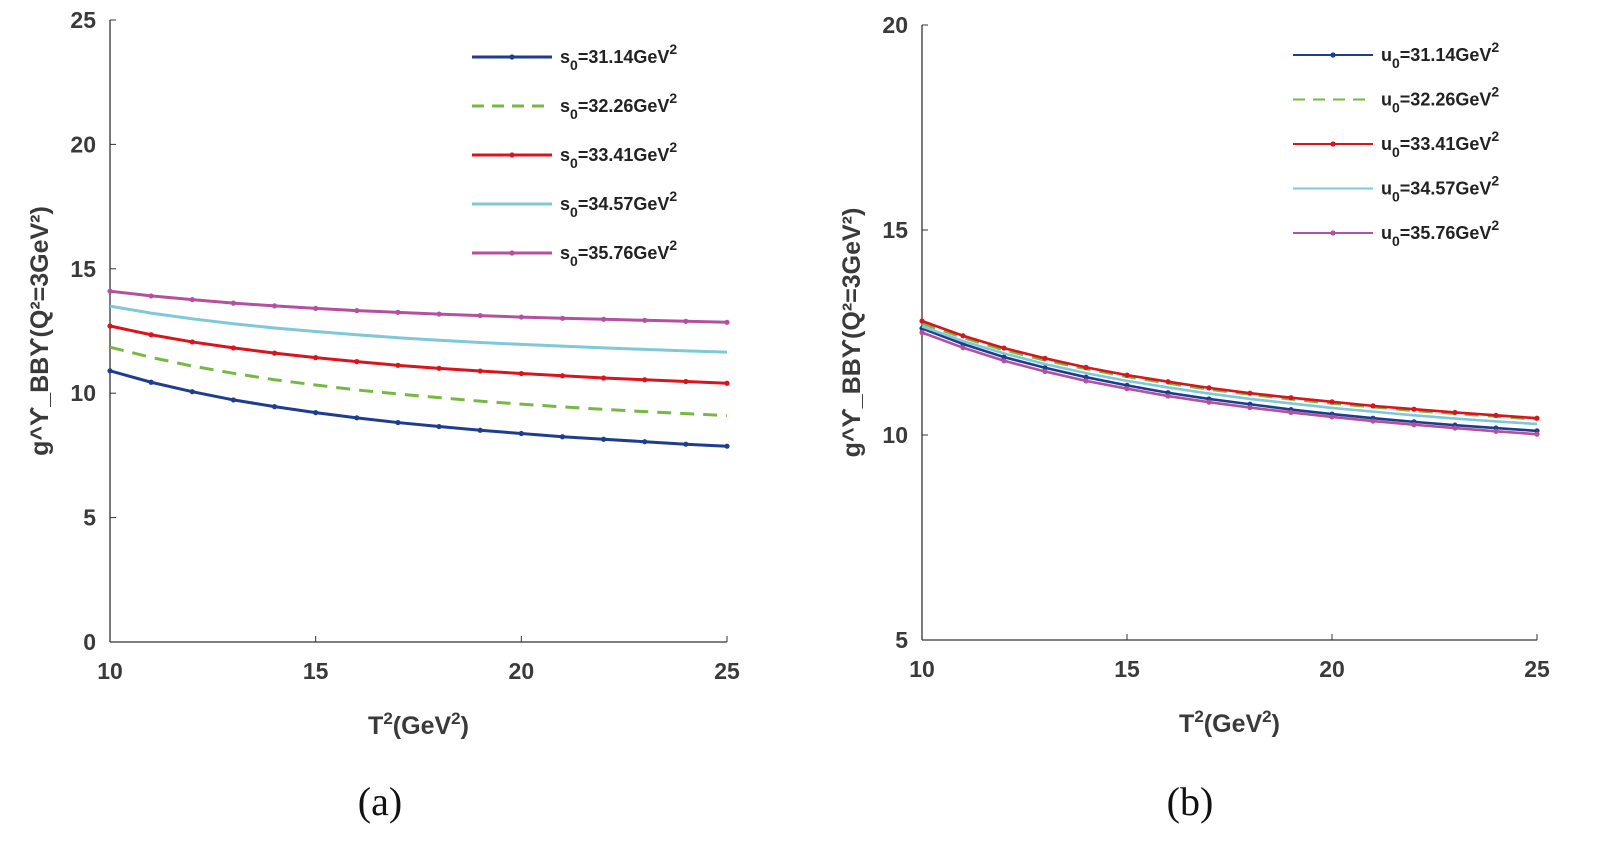 This screenshot has width=1620, height=855. I want to click on legend-label: s0=31.14GeV2, so click(618, 57).